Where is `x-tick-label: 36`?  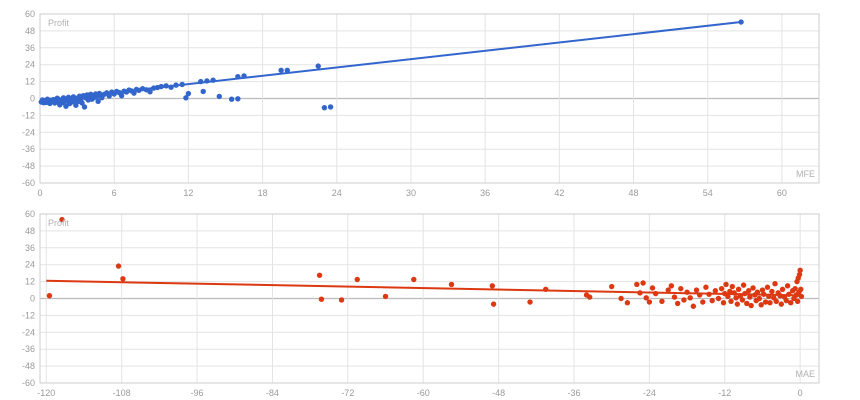
x-tick-label: 36 is located at coordinates (485, 193).